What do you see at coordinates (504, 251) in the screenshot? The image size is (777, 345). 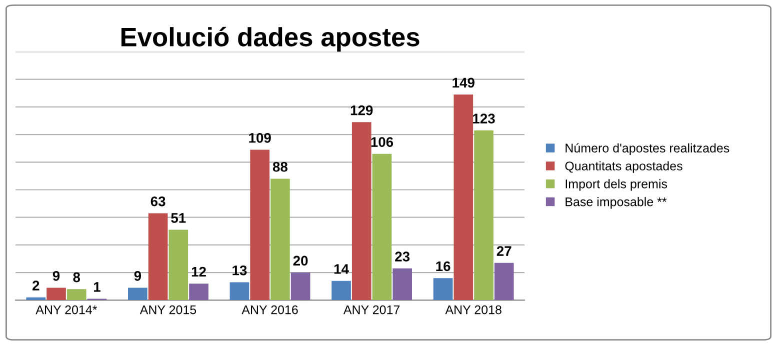 I see `data-label: 27` at bounding box center [504, 251].